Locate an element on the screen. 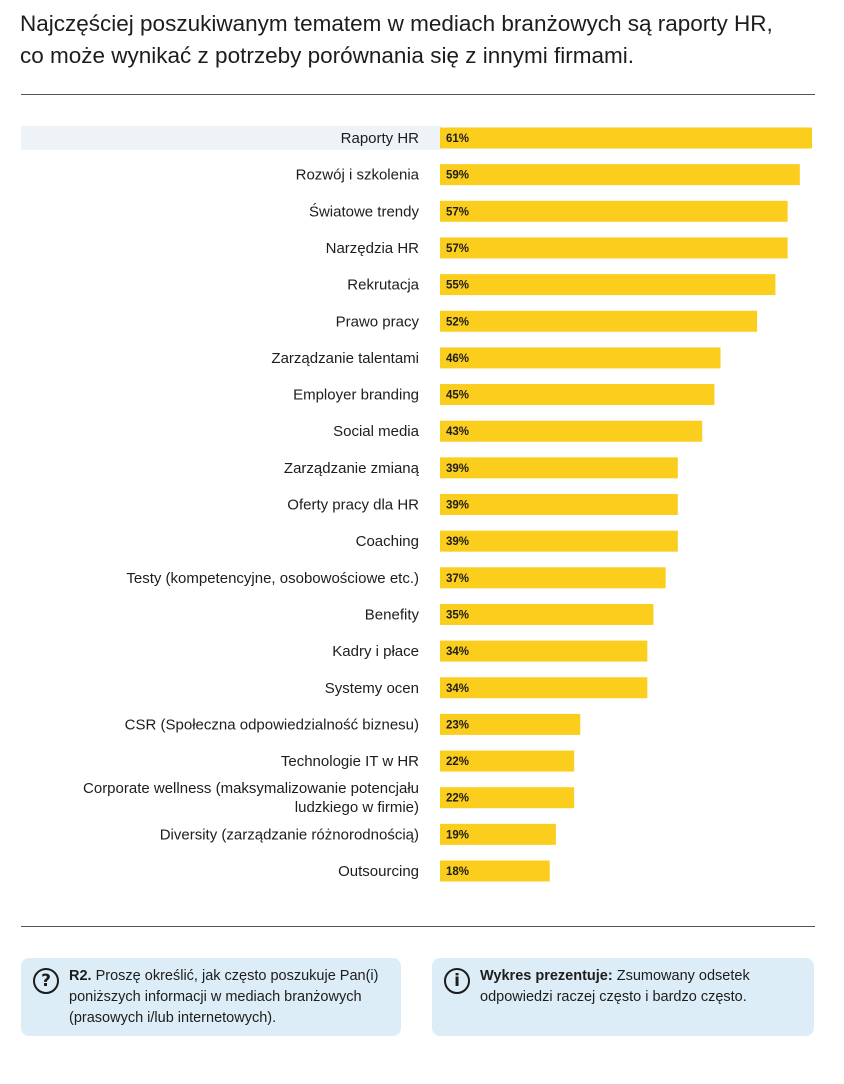 The width and height of the screenshot is (844, 1084). category-label: Coaching is located at coordinates (387, 541).